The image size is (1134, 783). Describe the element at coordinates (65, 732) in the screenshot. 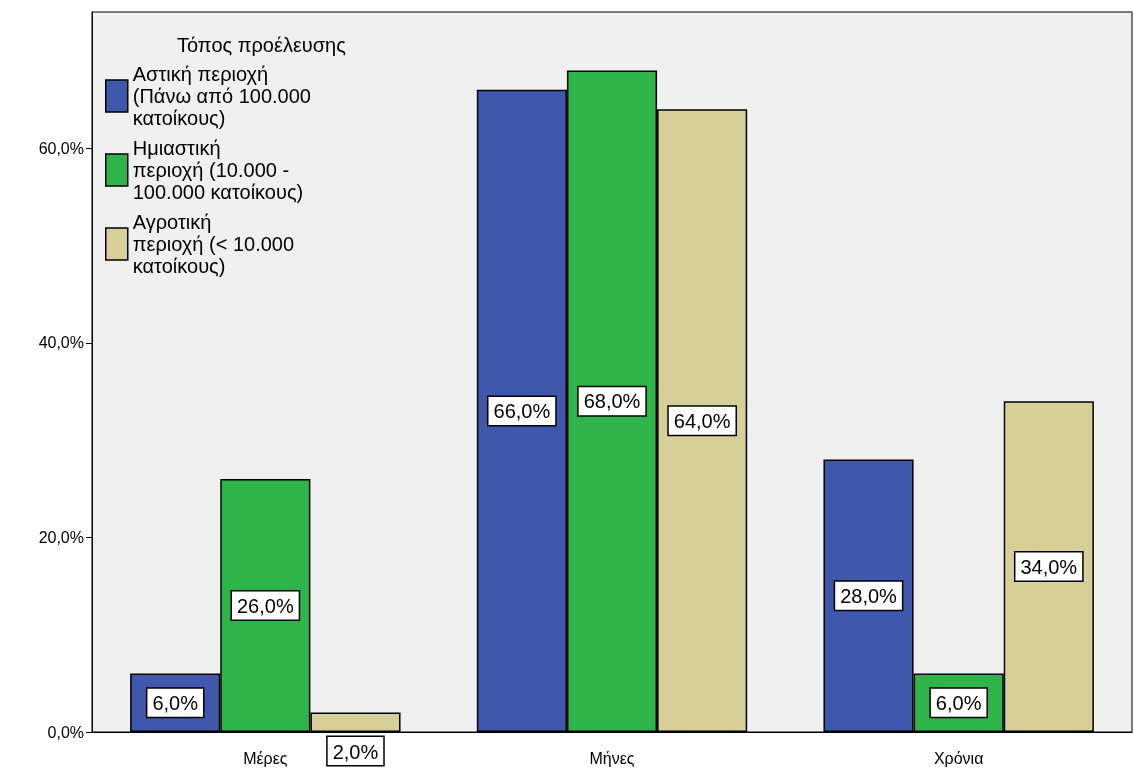

I see `y-tick-label: 0,0%` at that location.